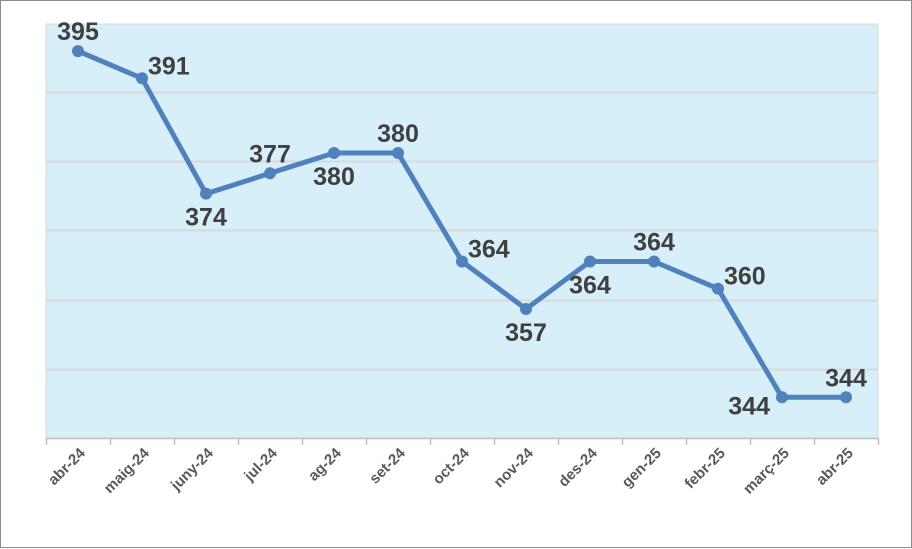 The image size is (912, 549). Describe the element at coordinates (642, 468) in the screenshot. I see `x-tick-label: gen-25` at that location.